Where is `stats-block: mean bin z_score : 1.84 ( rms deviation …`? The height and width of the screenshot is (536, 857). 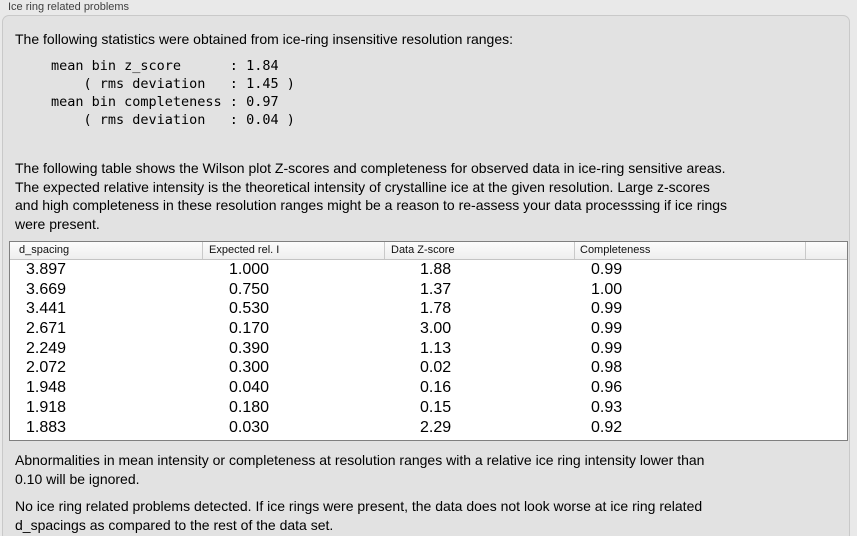
stats-block: mean bin z_score : 1.84 ( rms deviation … is located at coordinates (173, 93).